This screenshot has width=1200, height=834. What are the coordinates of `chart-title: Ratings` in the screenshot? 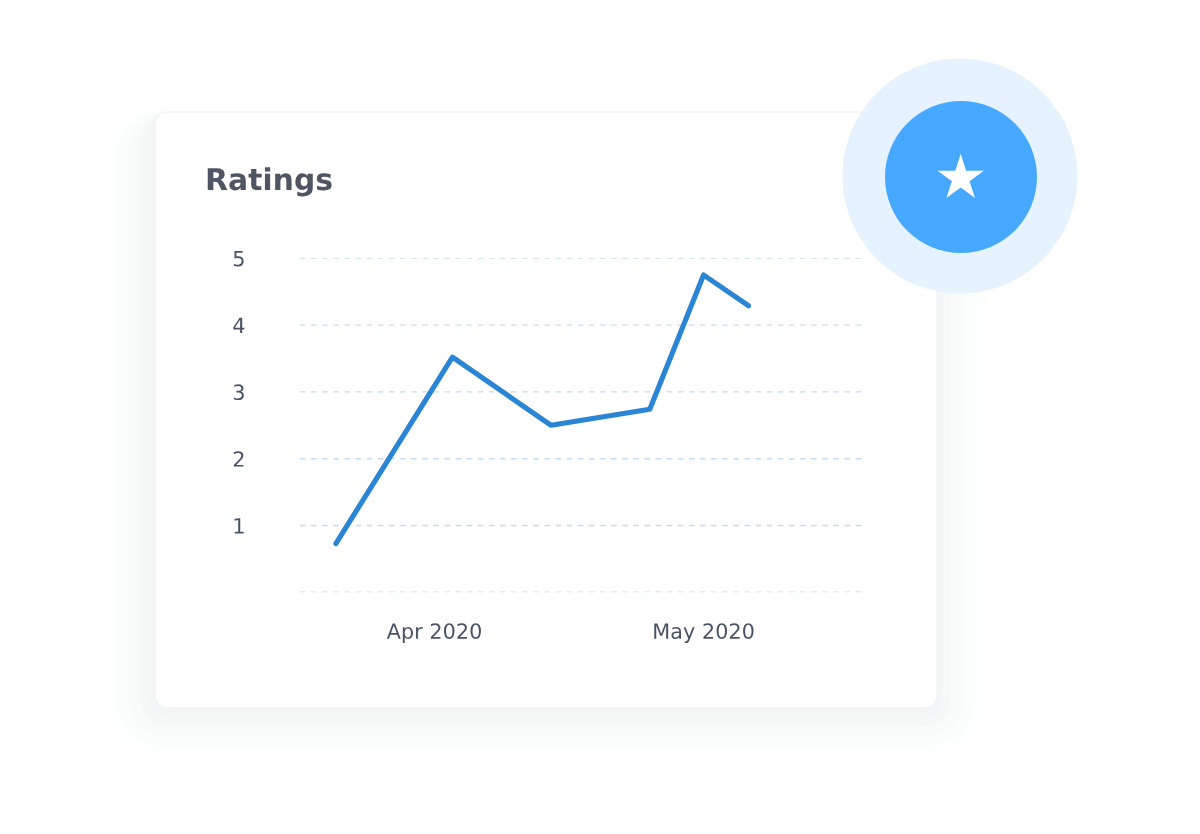 It's located at (269, 182).